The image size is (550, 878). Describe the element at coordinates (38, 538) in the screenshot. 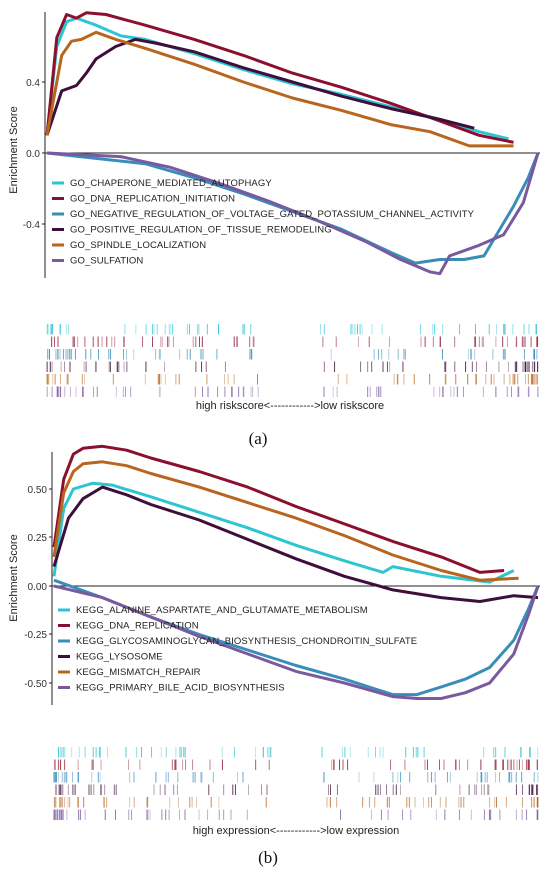

I see `y-tick-label: 0.25` at that location.